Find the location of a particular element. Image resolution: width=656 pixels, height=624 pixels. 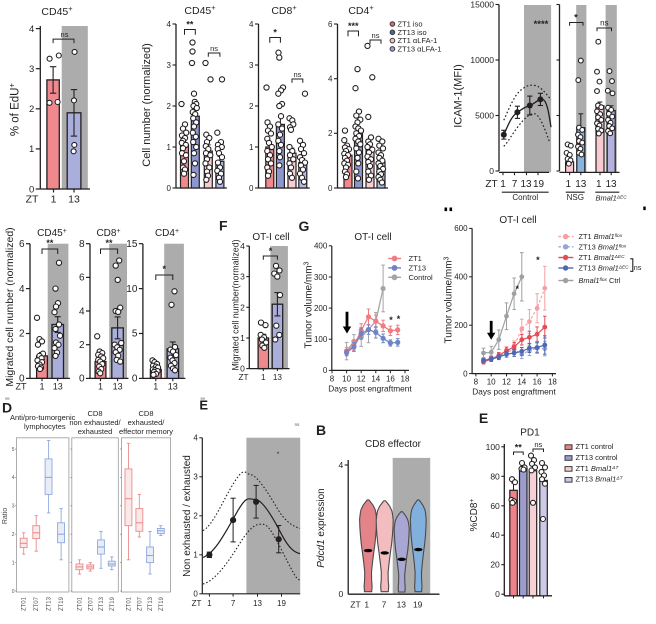

svg-text: ZT13 Bmal1flox is located at coordinates (603, 246).